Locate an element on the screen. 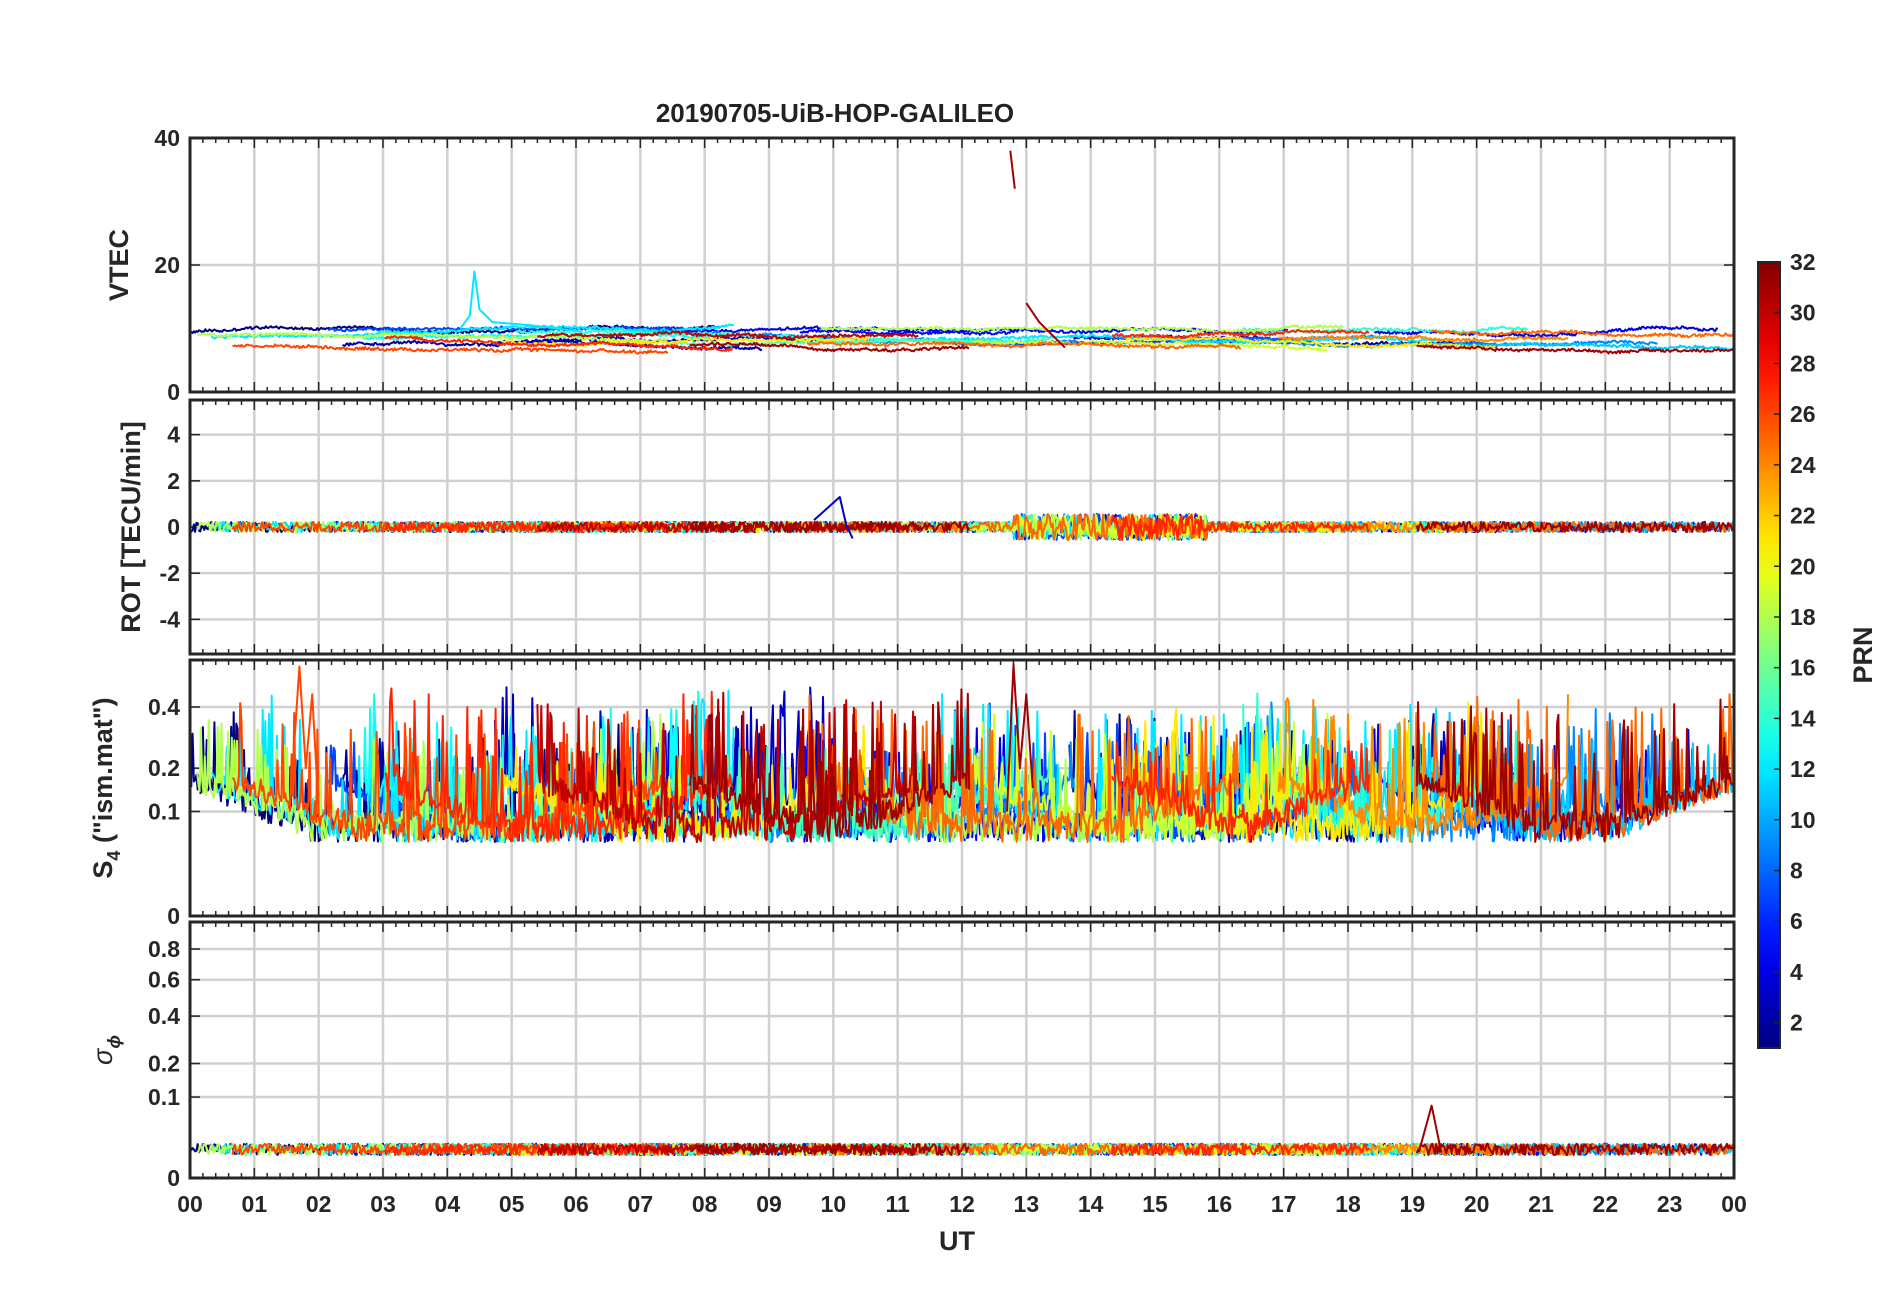 The image size is (1902, 1292). y-tick-label: -4 is located at coordinates (170, 619).